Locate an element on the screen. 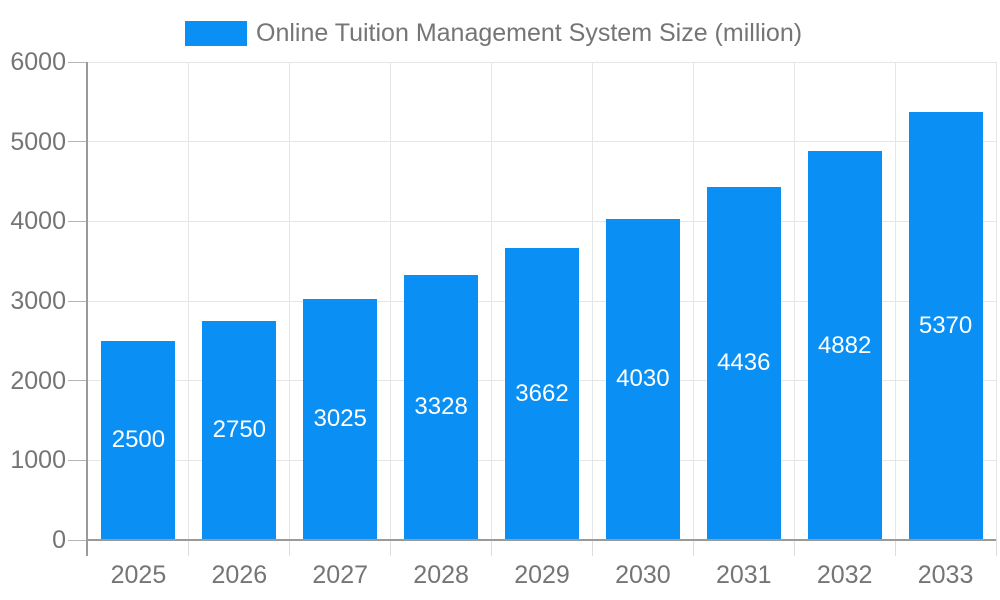  bar-value-label-2028: 3328 is located at coordinates (441, 407).